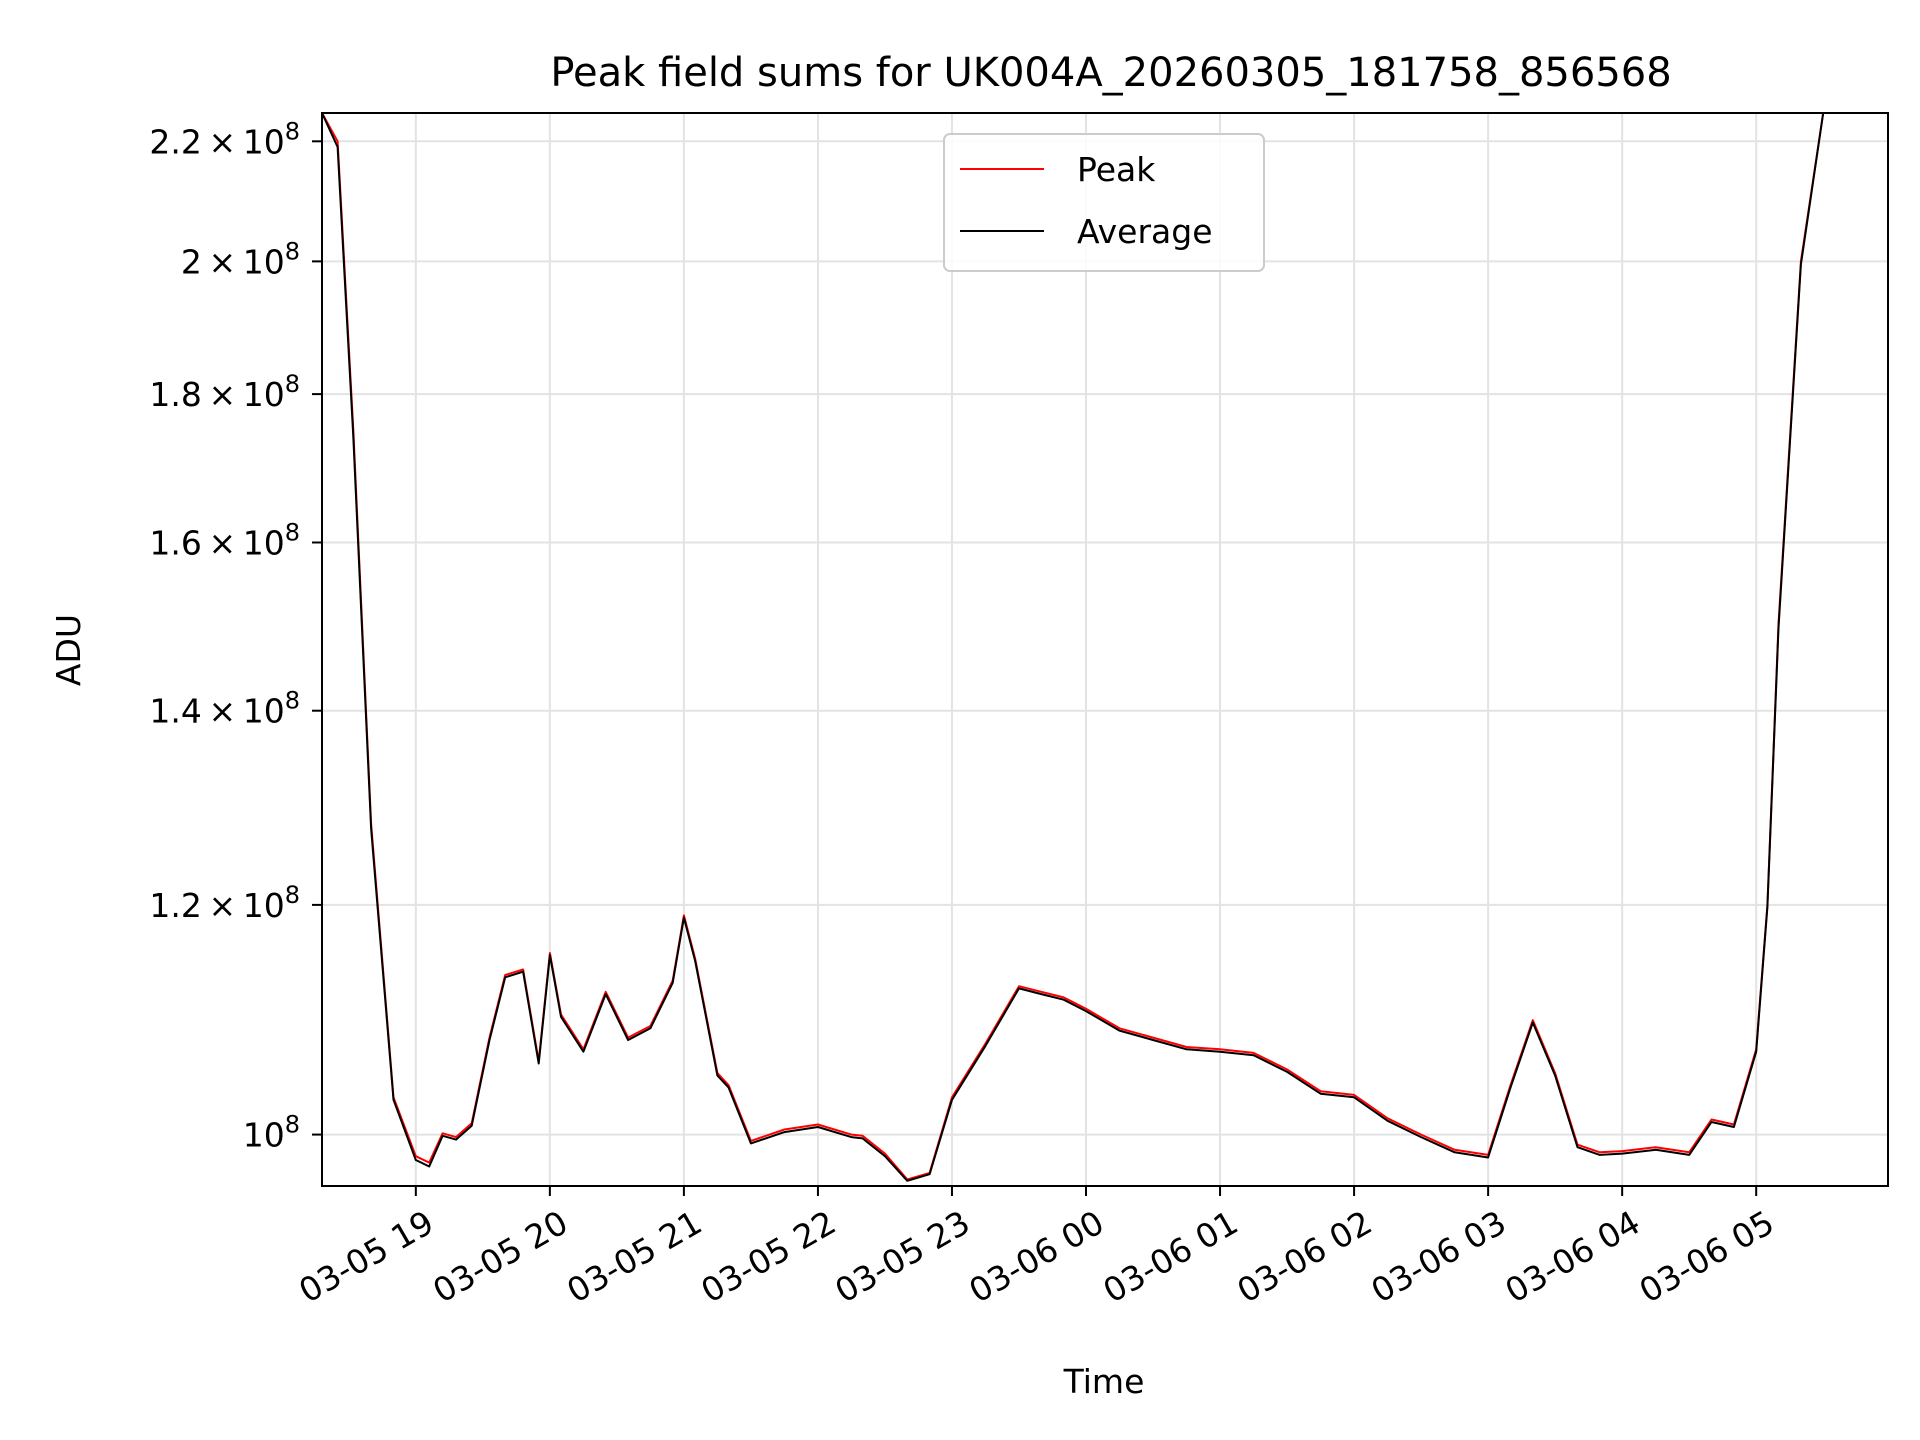  Describe the element at coordinates (1145, 231) in the screenshot. I see `legend-label-average: Average` at that location.